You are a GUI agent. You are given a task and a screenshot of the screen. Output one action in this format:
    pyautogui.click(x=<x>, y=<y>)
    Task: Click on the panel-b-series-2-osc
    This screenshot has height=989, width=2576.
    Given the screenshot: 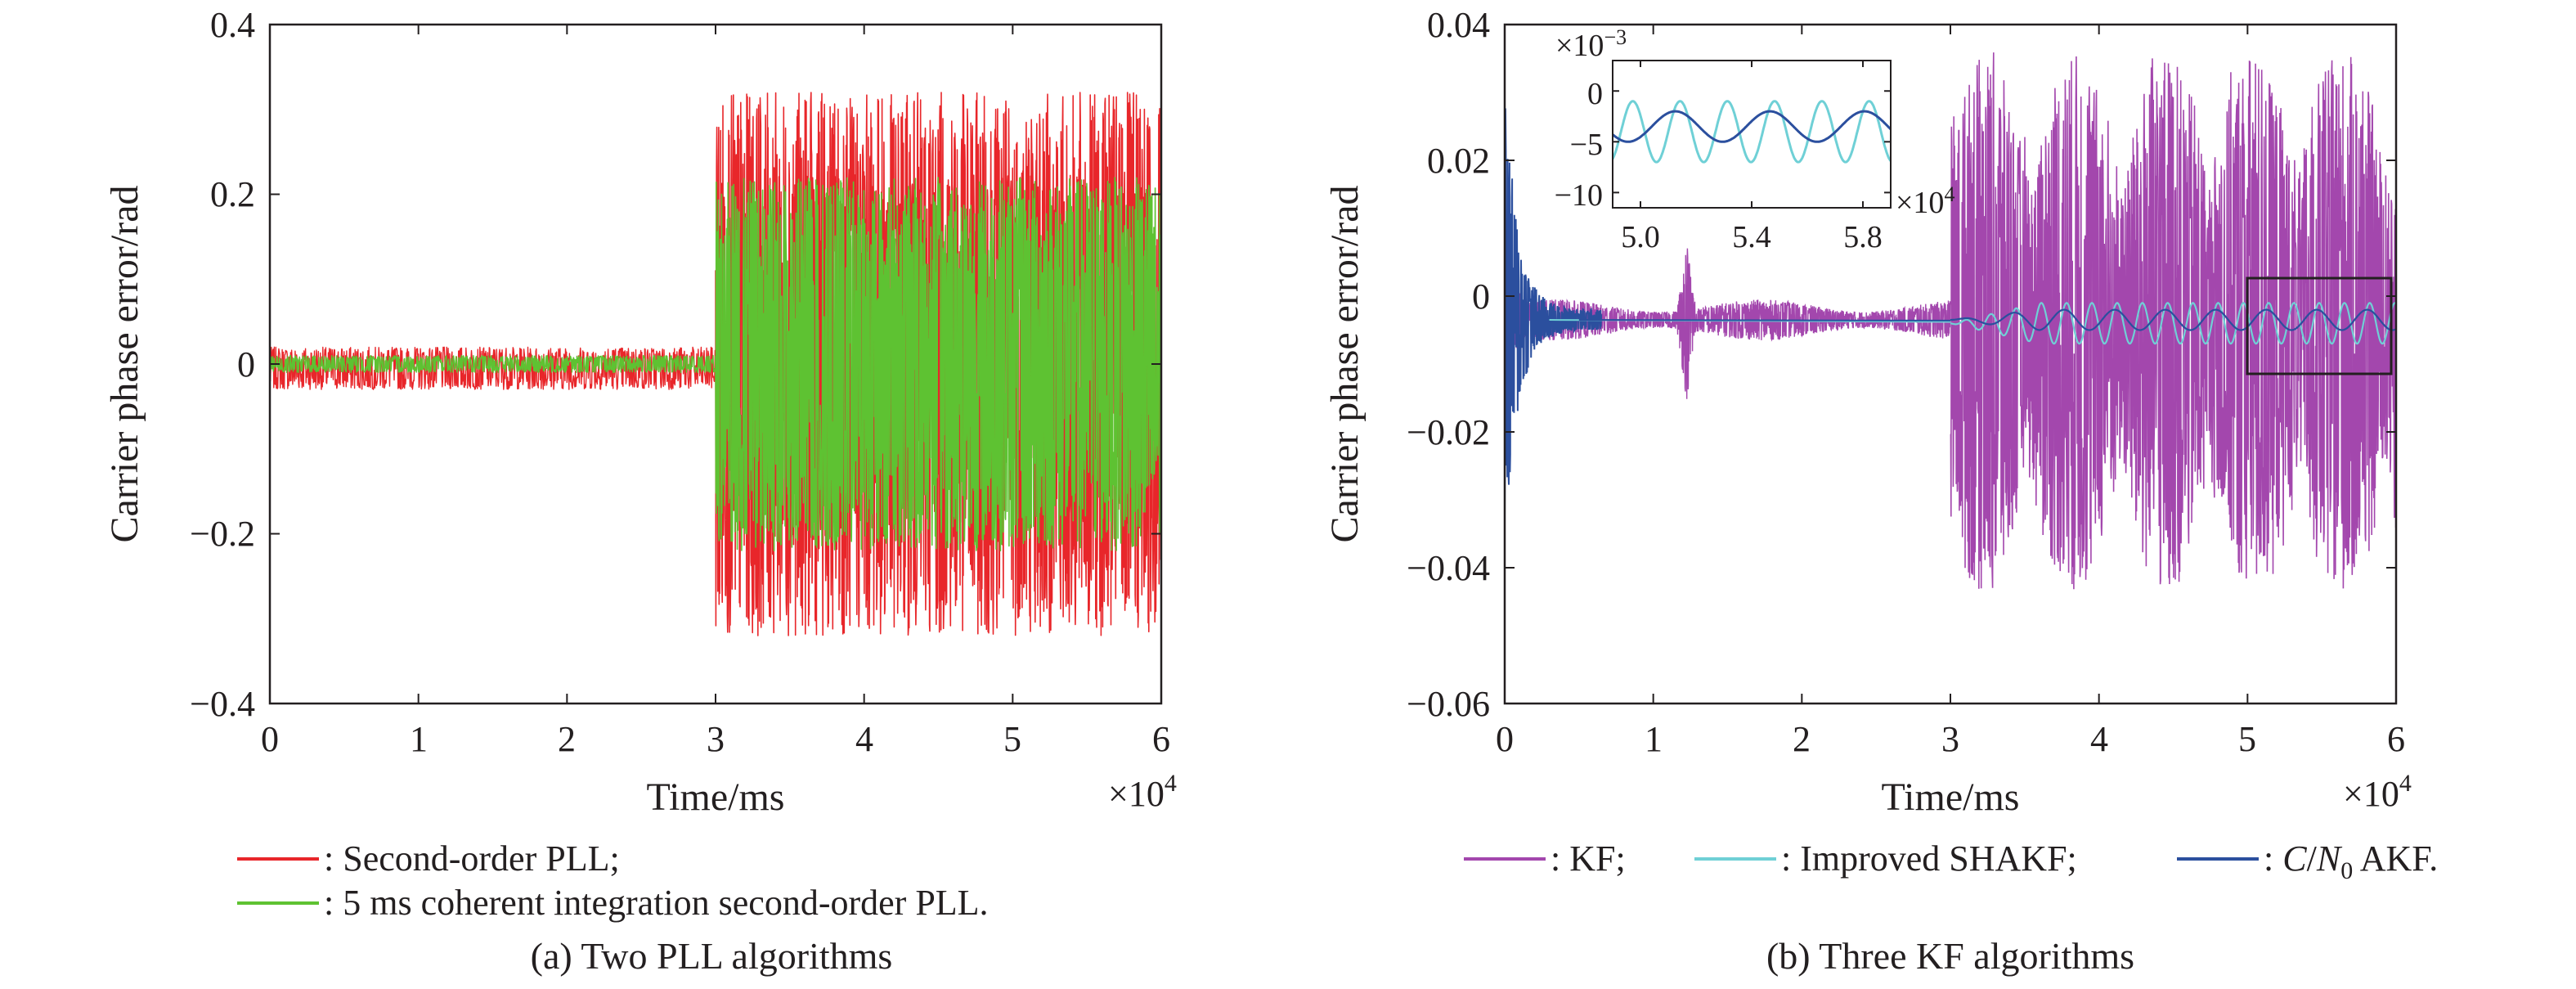 What is the action you would take?
    pyautogui.click(x=2173, y=319)
    